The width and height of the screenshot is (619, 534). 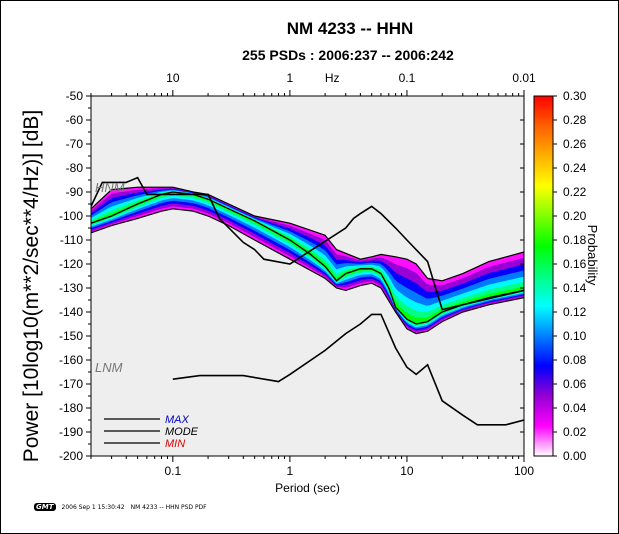 What do you see at coordinates (575, 168) in the screenshot?
I see `colorbar-tick-label: 0.24` at bounding box center [575, 168].